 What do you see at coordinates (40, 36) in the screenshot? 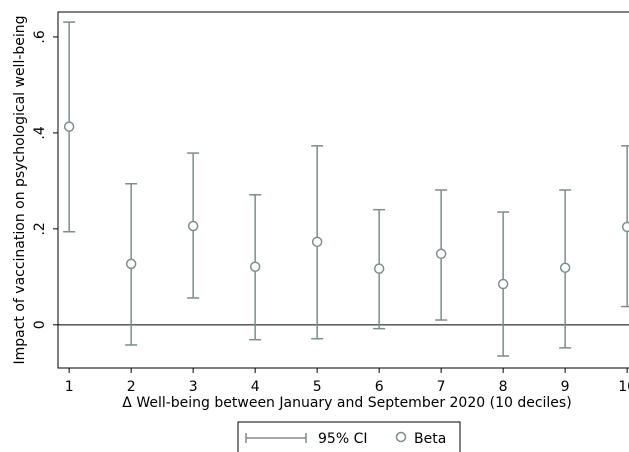
I see `y-tick-label: .6` at bounding box center [40, 36].